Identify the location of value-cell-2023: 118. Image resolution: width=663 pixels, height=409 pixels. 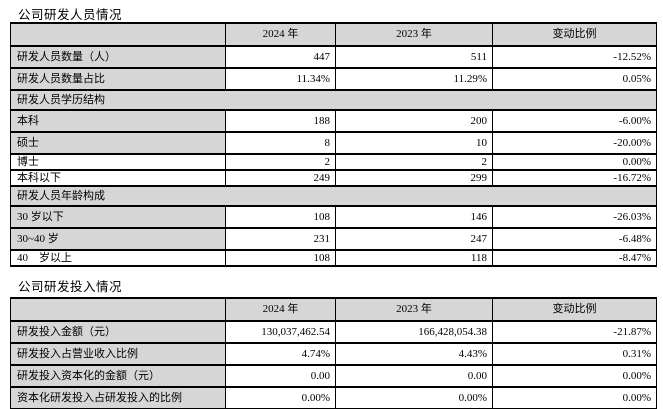
(414, 258).